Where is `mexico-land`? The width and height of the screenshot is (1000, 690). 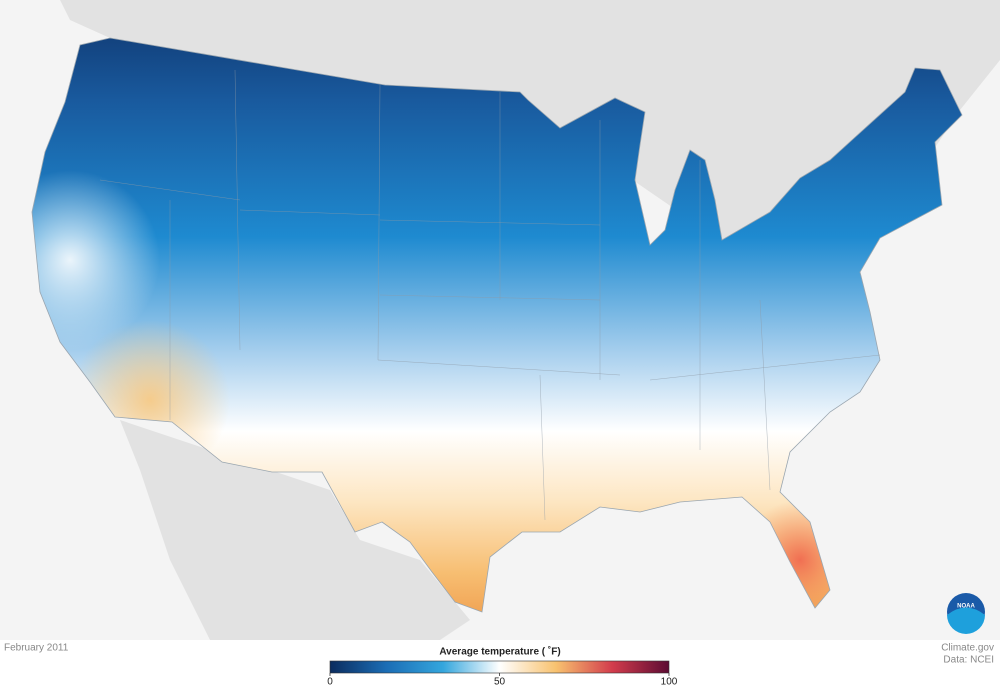
mexico-land is located at coordinates (295, 530).